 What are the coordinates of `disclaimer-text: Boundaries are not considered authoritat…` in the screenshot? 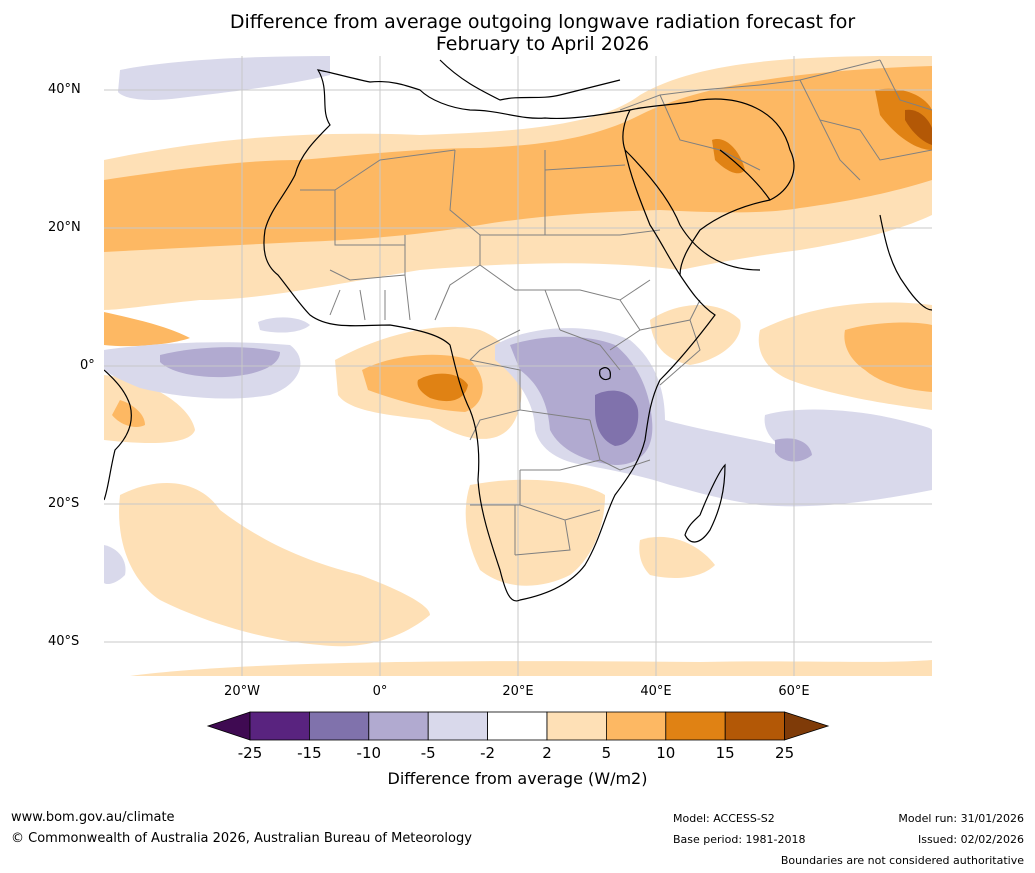 It's located at (902, 860).